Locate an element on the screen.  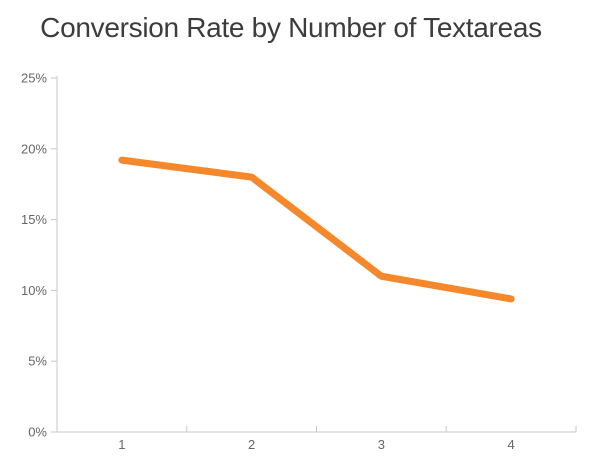
y-tick-label: 0% is located at coordinates (37, 432).